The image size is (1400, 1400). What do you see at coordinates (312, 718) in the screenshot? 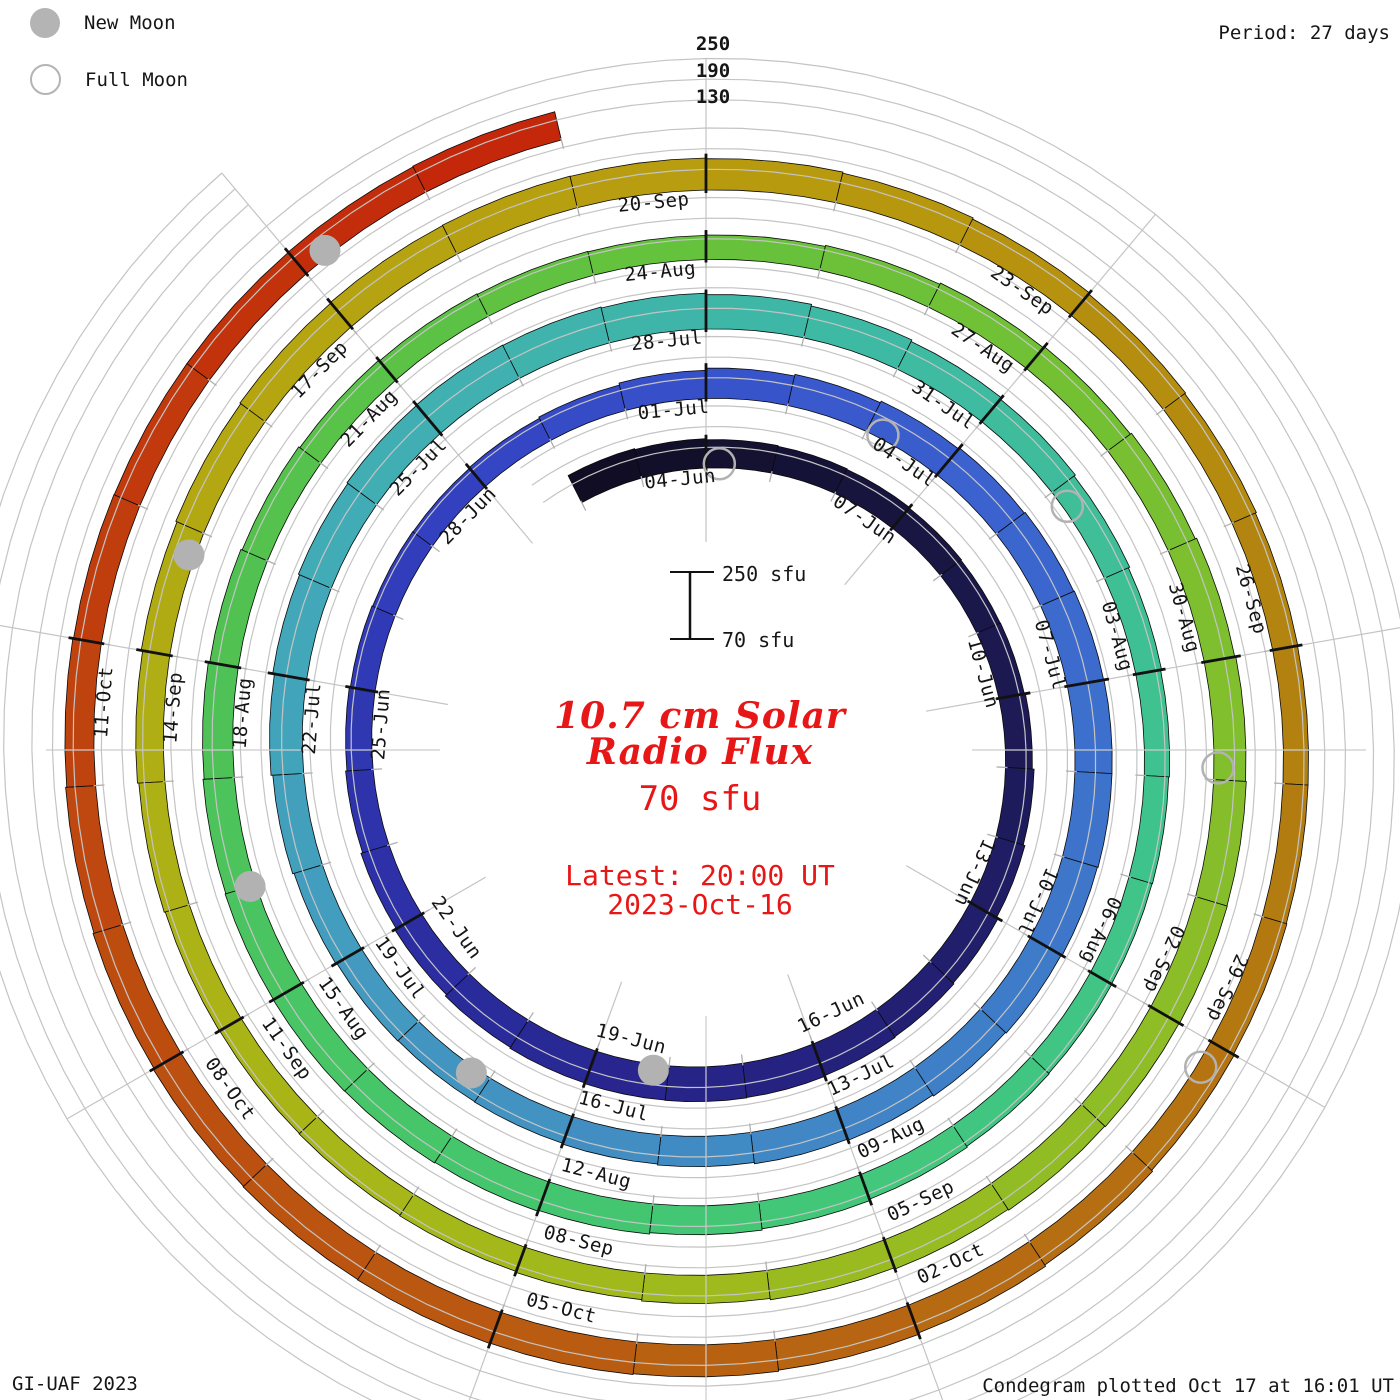
I see `date-label-22-Jul: 22-Jul` at bounding box center [312, 718].